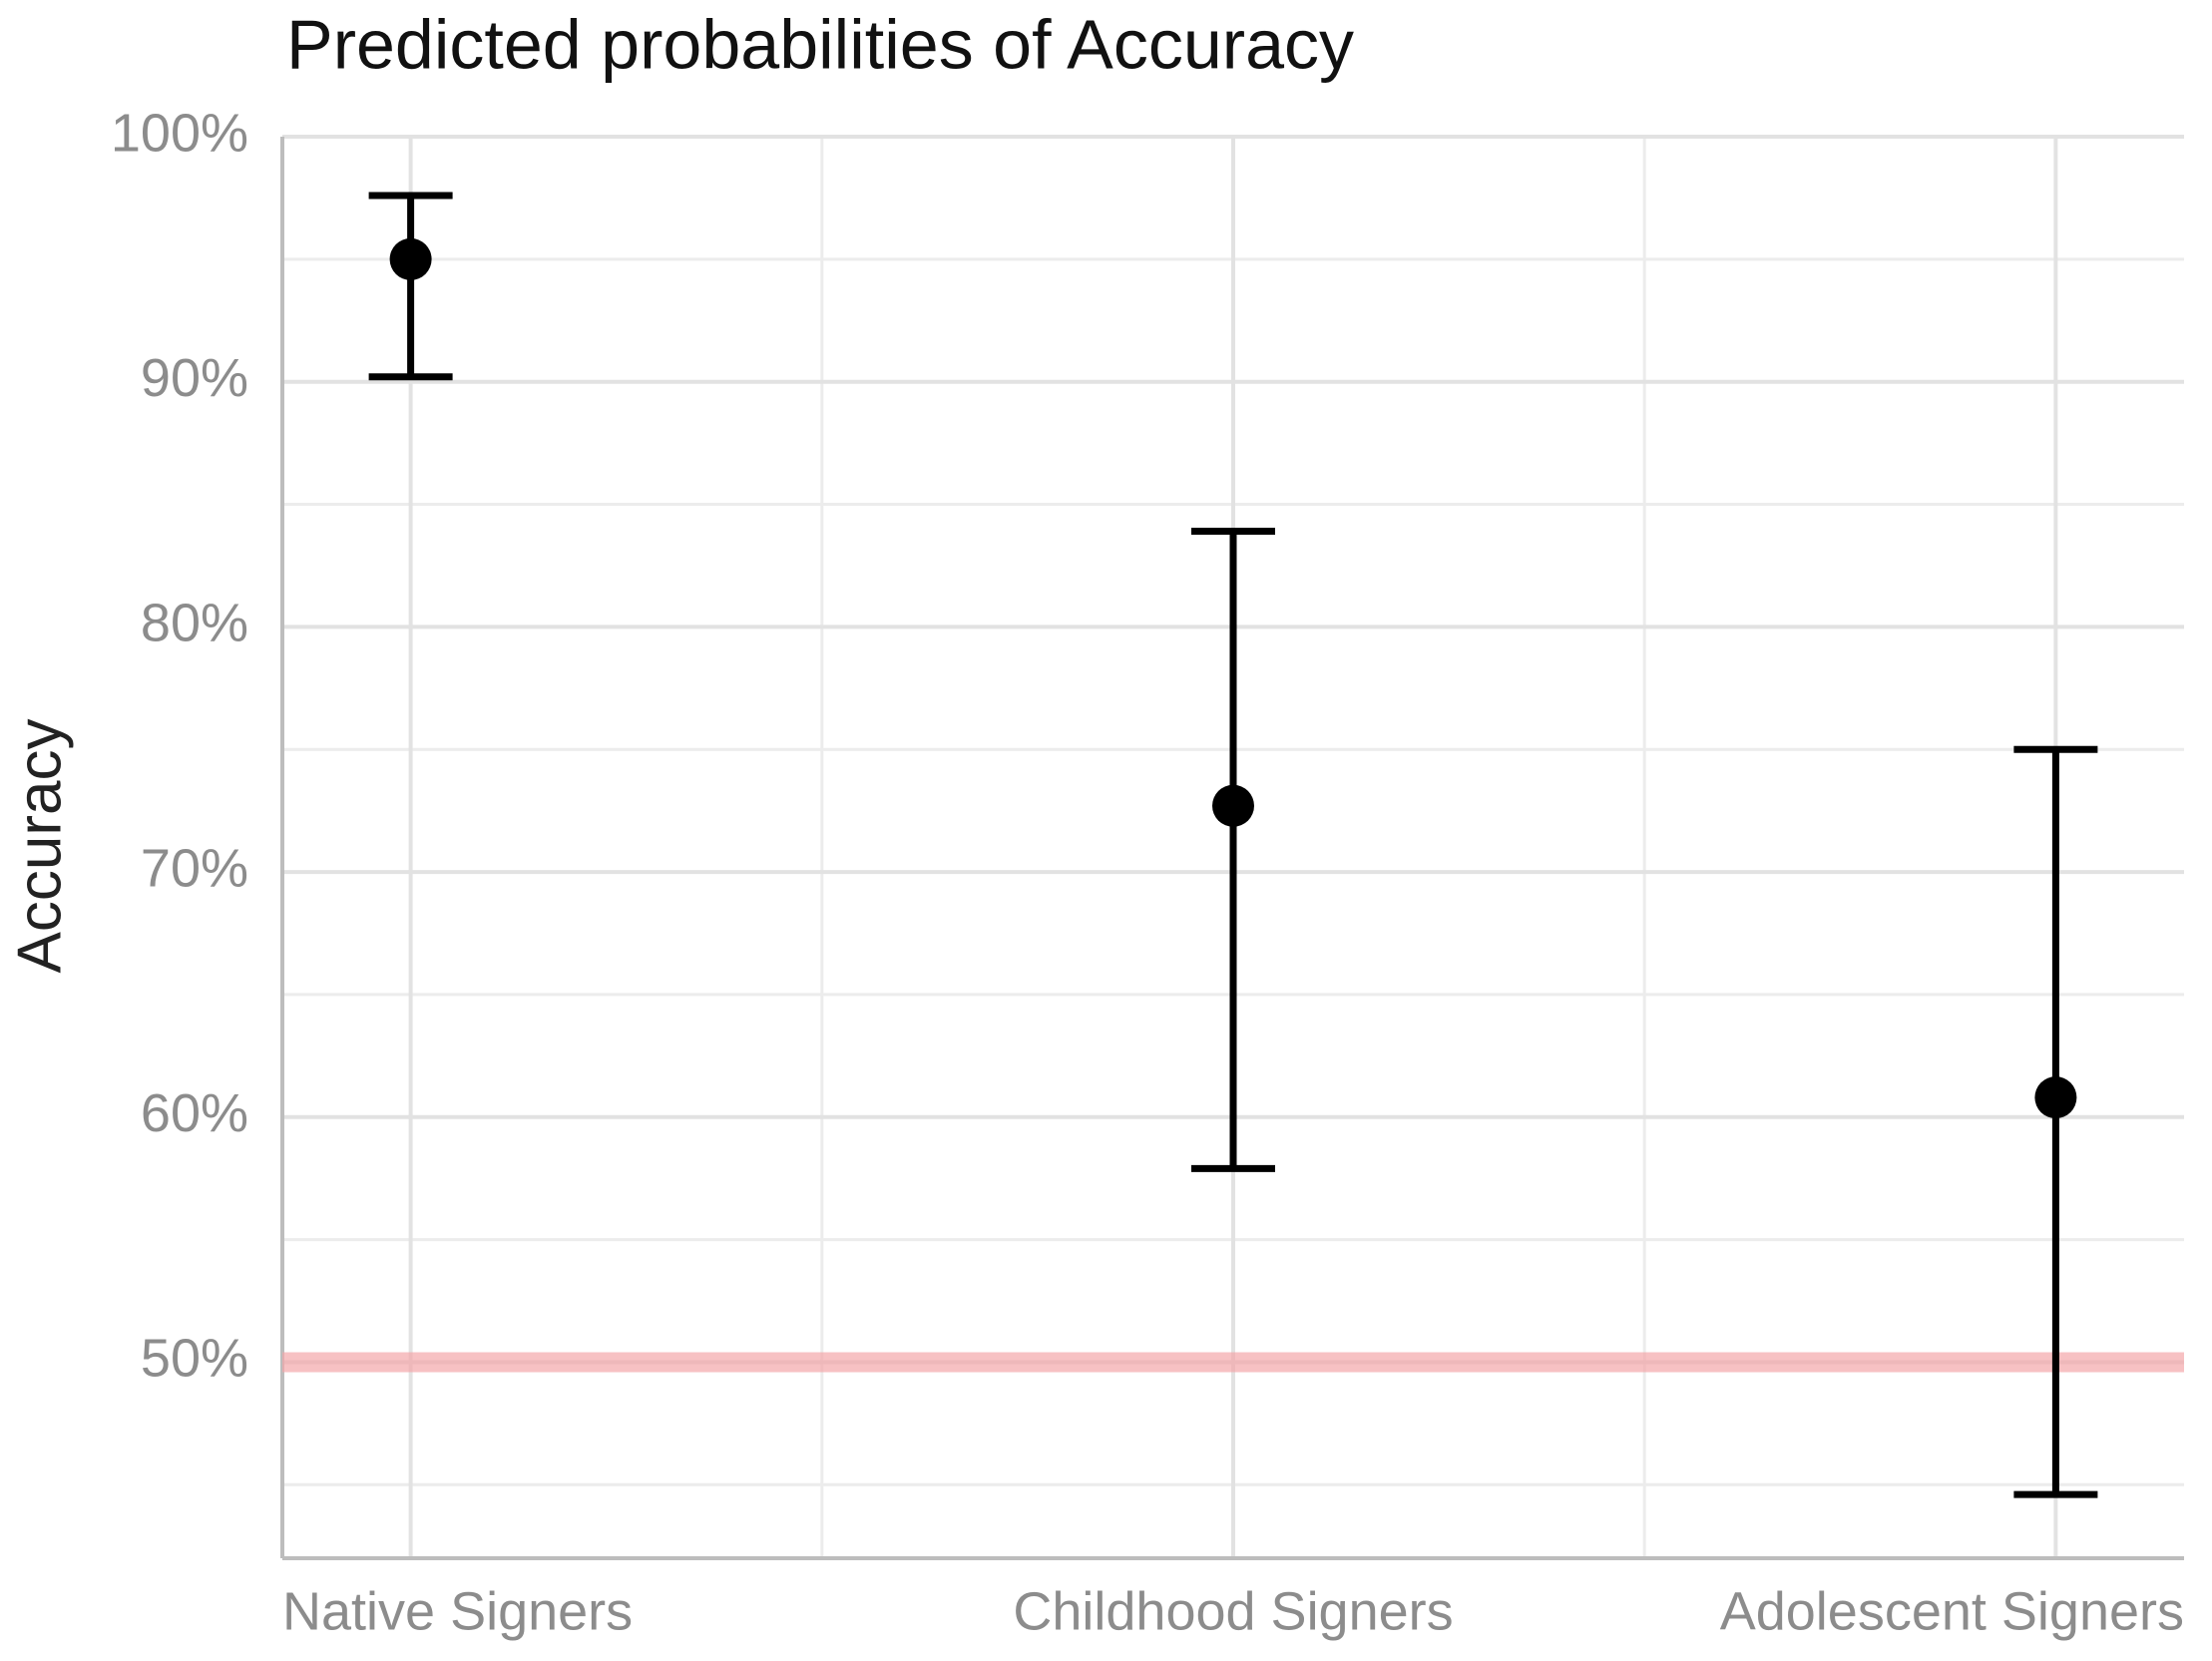 This screenshot has height=1661, width=2212. What do you see at coordinates (195, 868) in the screenshot?
I see `y-tick-label: 70%` at bounding box center [195, 868].